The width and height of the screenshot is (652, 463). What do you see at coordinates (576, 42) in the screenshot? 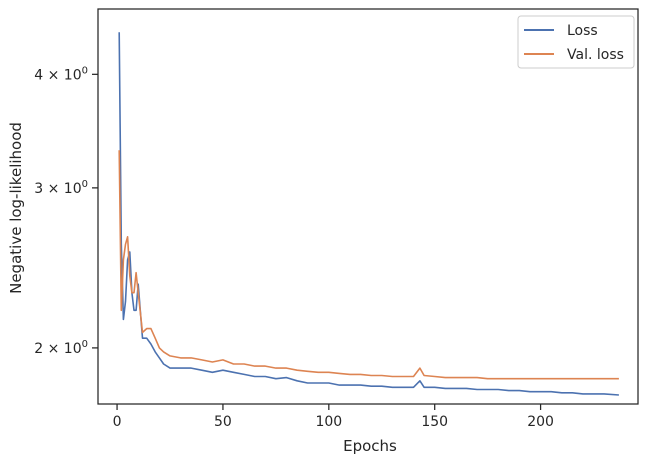
I see `legend: Loss Val. loss` at bounding box center [576, 42].